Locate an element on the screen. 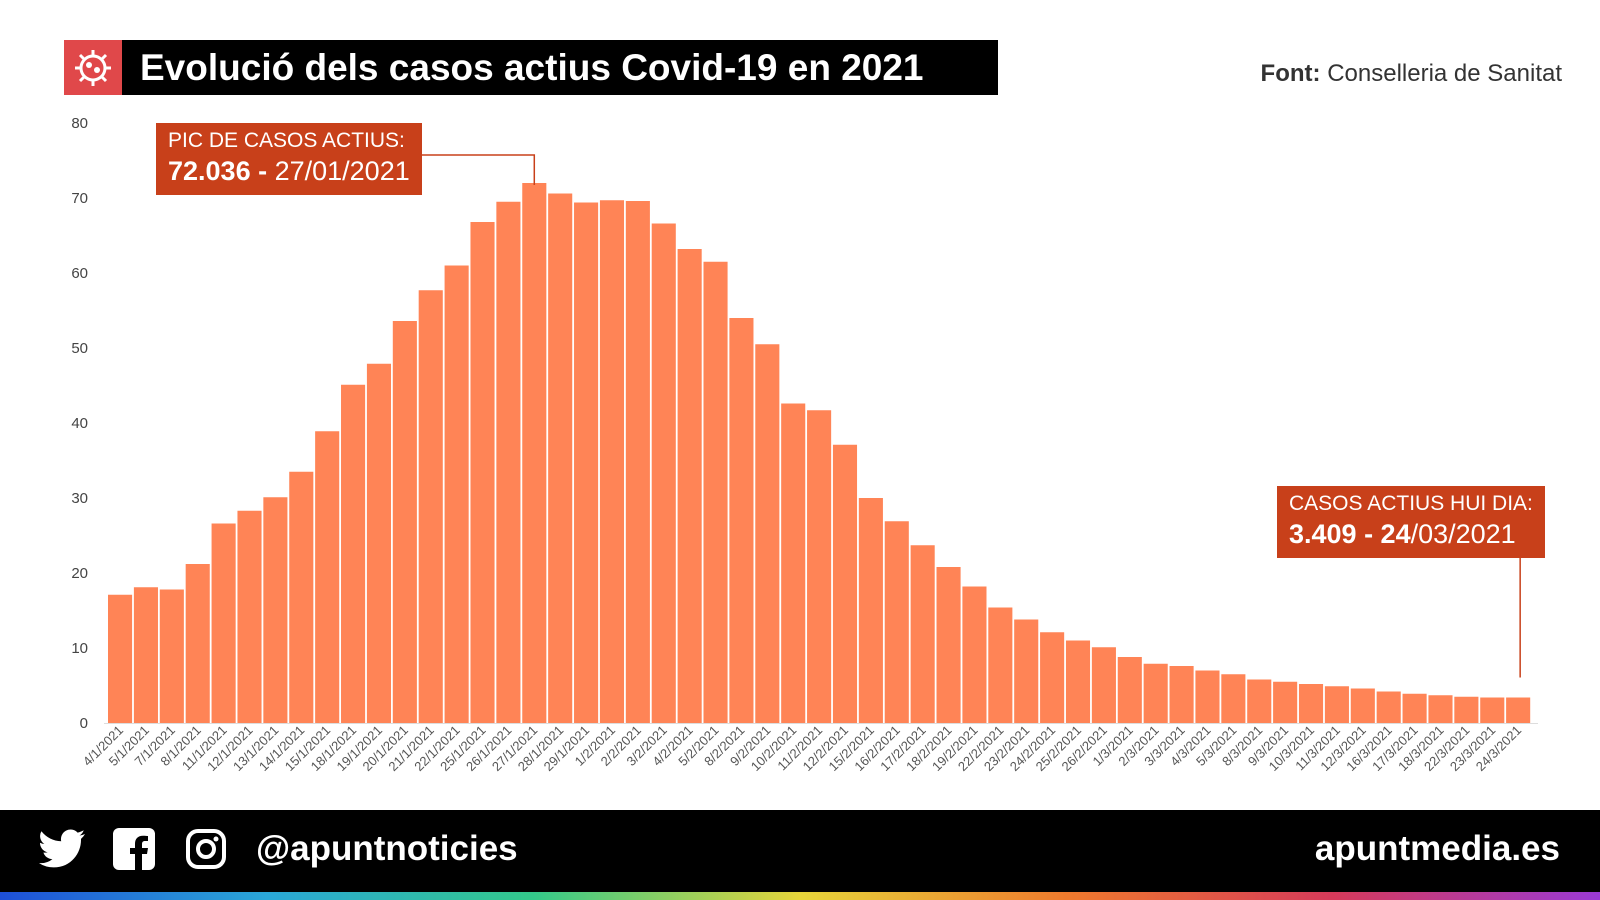 The image size is (1600, 900). source-value: Conselleria de Sanitat is located at coordinates (1444, 73).